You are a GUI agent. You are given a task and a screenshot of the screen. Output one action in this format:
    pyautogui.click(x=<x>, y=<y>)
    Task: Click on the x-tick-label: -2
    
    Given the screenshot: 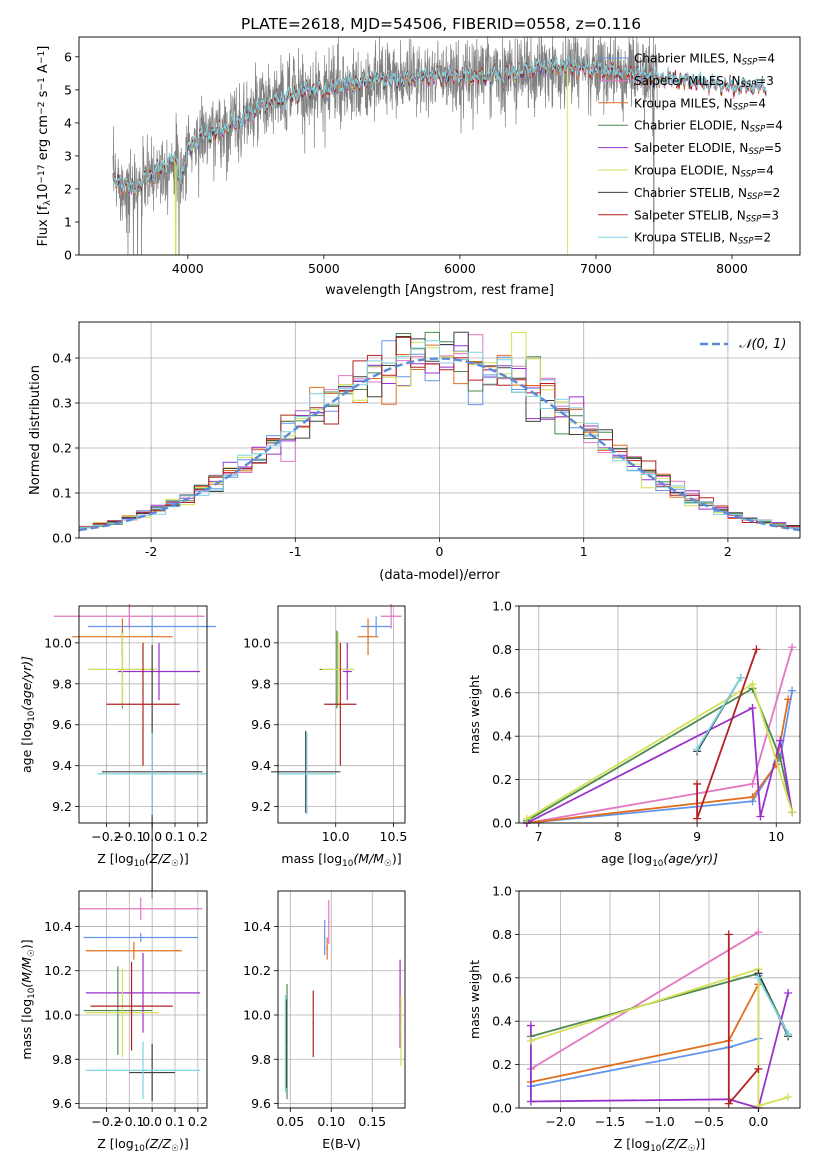 What is the action you would take?
    pyautogui.click(x=151, y=551)
    